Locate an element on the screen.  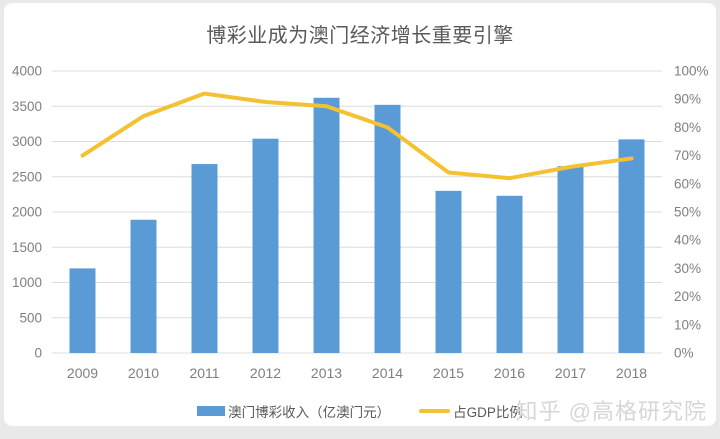
legend-item-revenue: 澳门博彩收入（亿澳门元） is located at coordinates (293, 411).